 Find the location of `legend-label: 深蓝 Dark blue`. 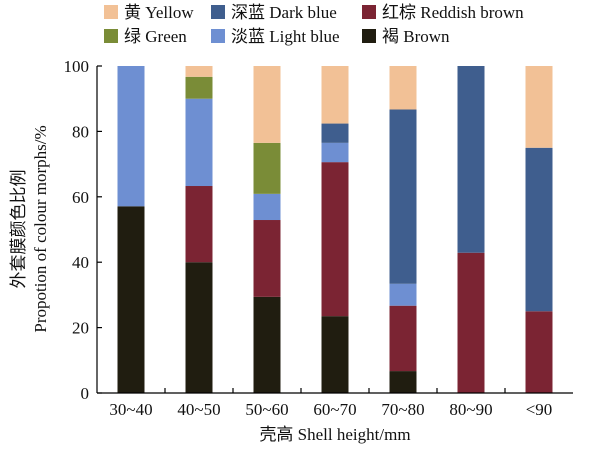

legend-label: 深蓝 Dark blue is located at coordinates (284, 12).